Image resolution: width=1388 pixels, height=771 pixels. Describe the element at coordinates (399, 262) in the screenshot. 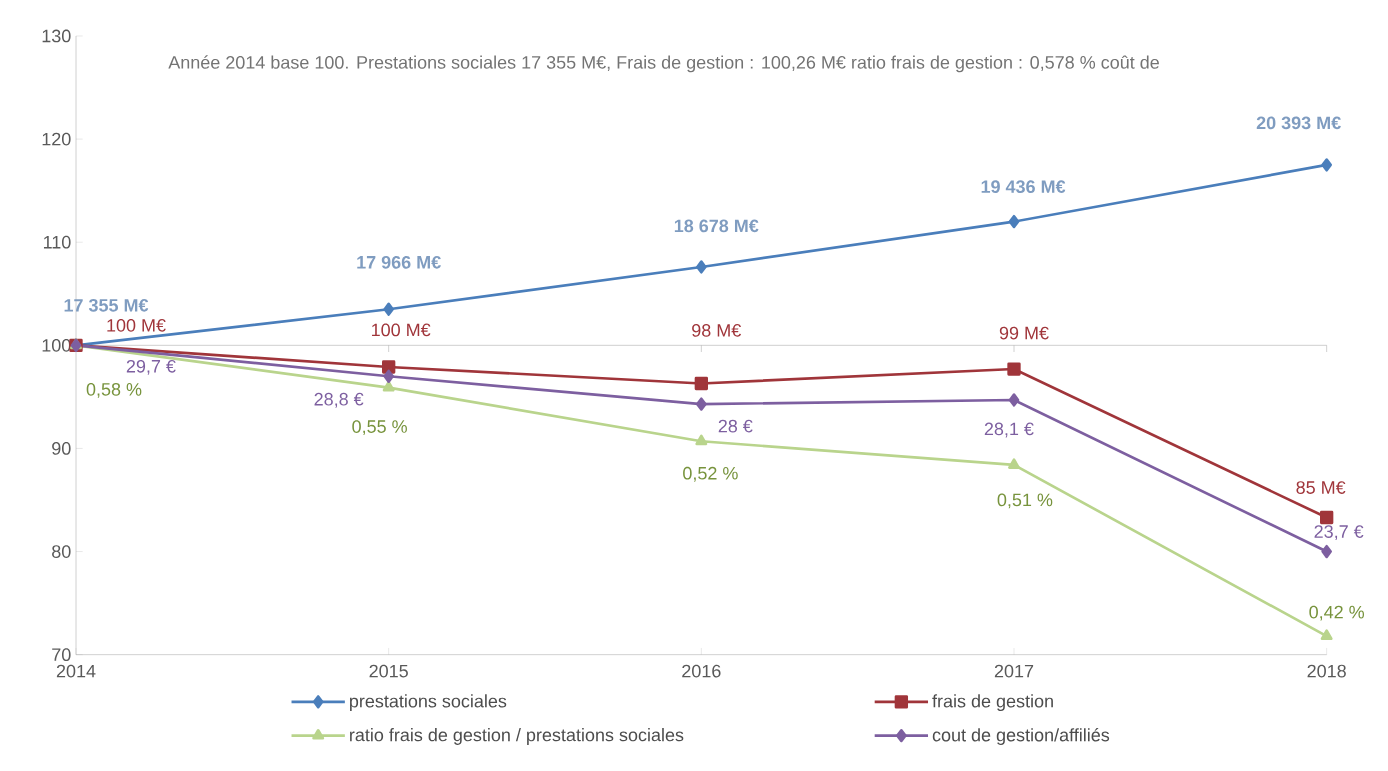

I see `annotation: 17 966 M€` at that location.